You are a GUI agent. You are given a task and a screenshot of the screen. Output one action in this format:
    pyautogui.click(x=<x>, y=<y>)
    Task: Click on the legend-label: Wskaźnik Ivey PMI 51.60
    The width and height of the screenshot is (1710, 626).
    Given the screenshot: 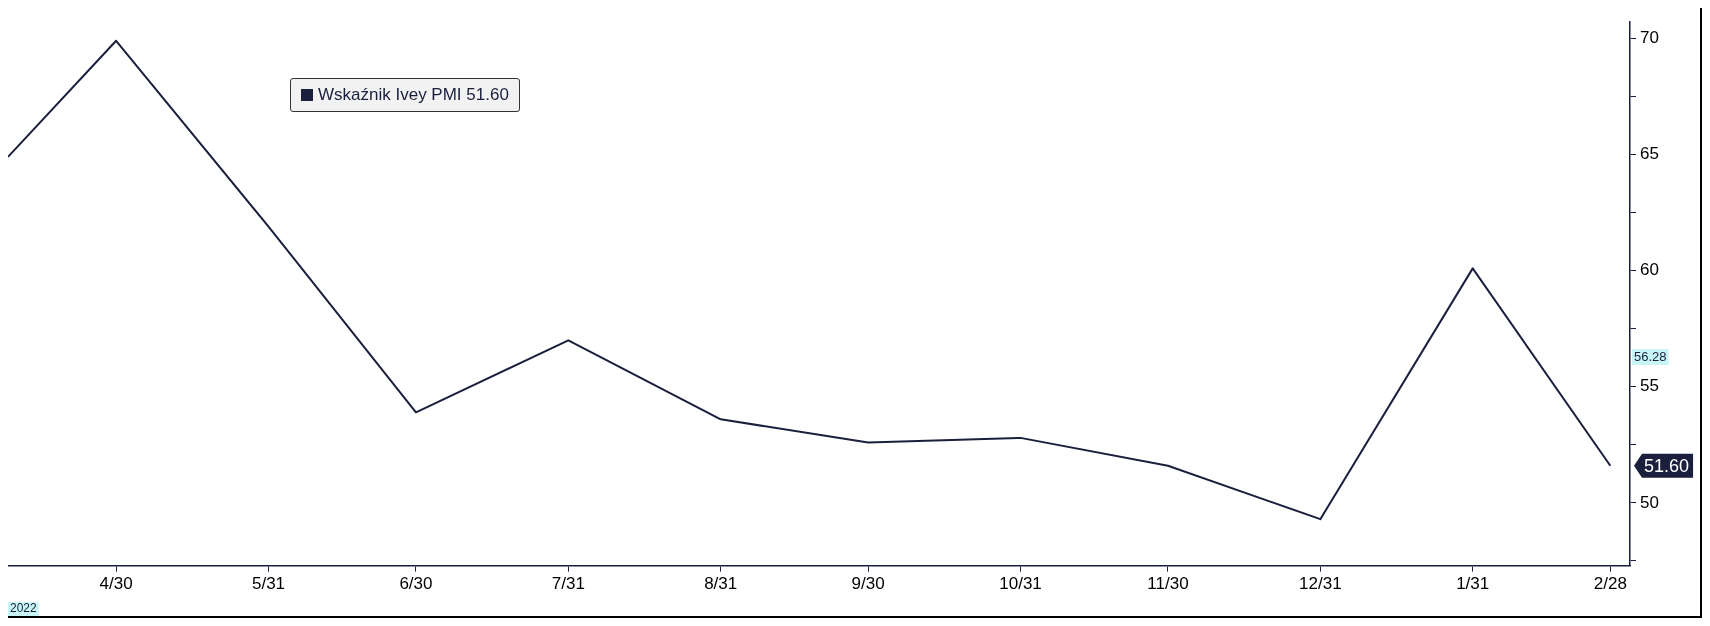 What is the action you would take?
    pyautogui.click(x=413, y=95)
    